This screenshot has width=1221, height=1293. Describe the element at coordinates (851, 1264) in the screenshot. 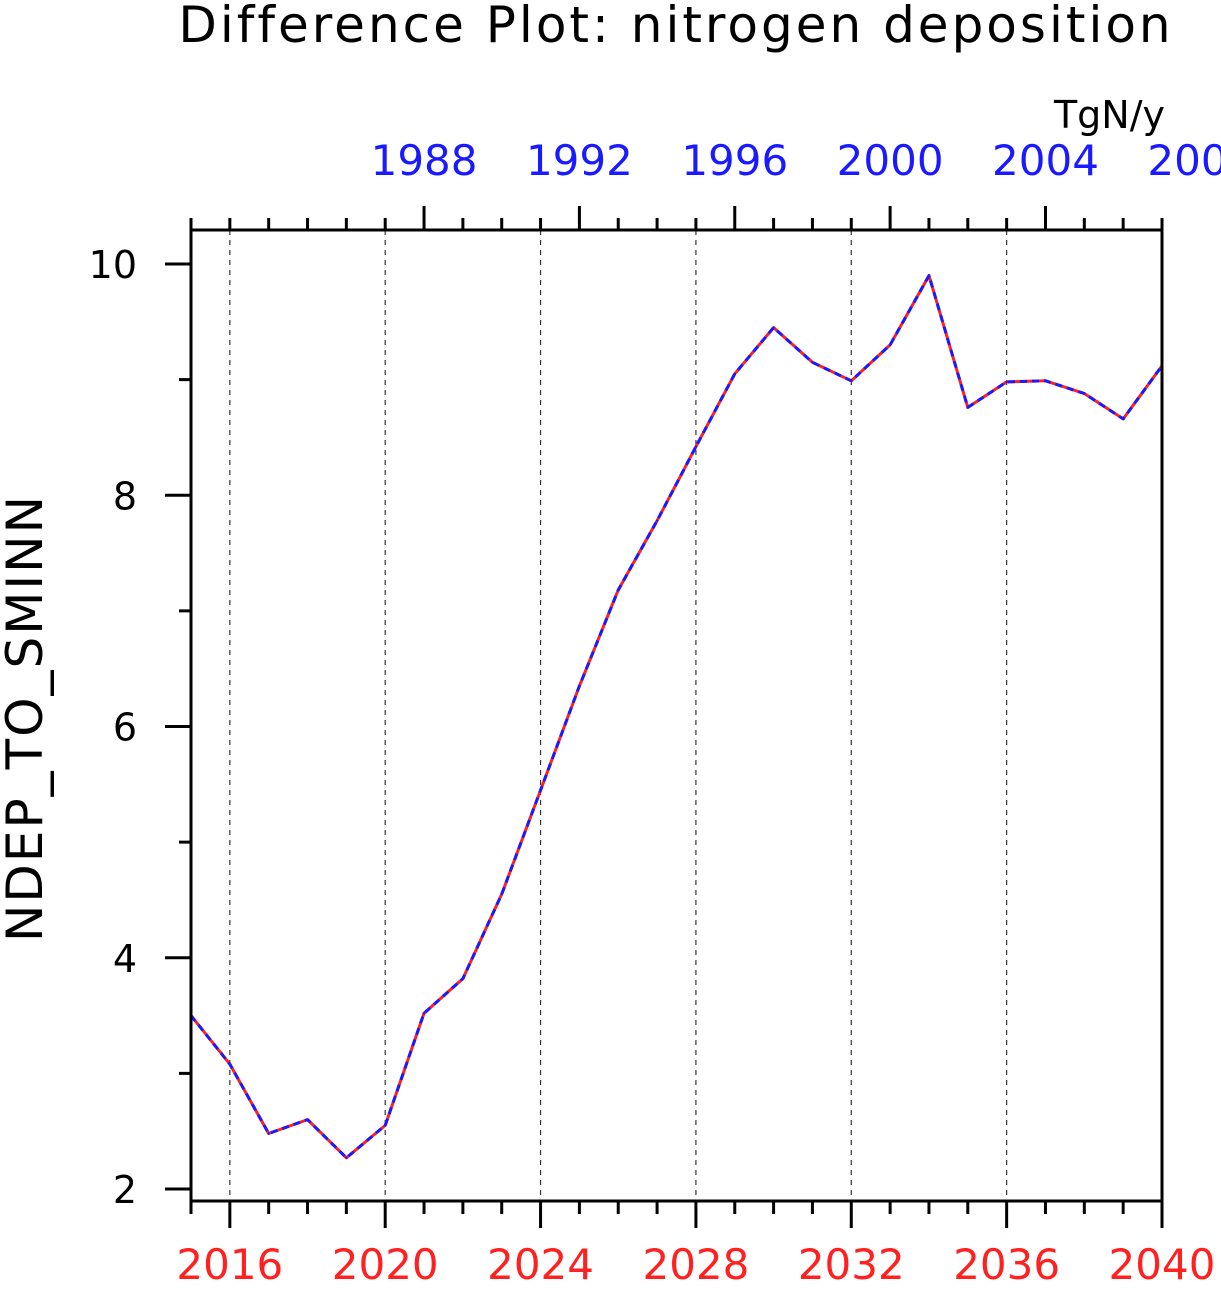

I see `x-bottom-tick-label: 2032` at that location.